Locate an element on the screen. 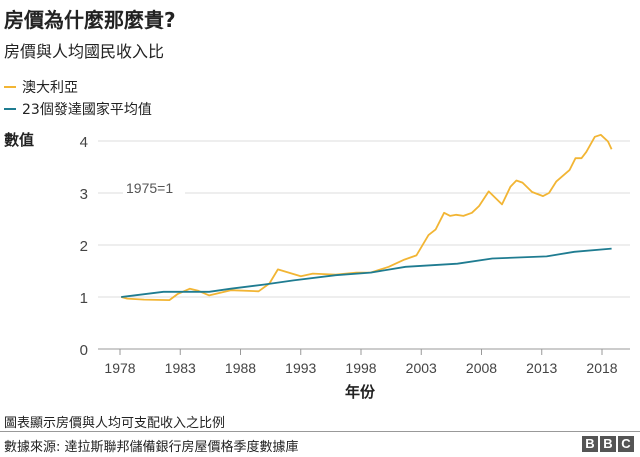 The height and width of the screenshot is (457, 640). legend-item-average: 23個發達國家平均值 is located at coordinates (78, 109).